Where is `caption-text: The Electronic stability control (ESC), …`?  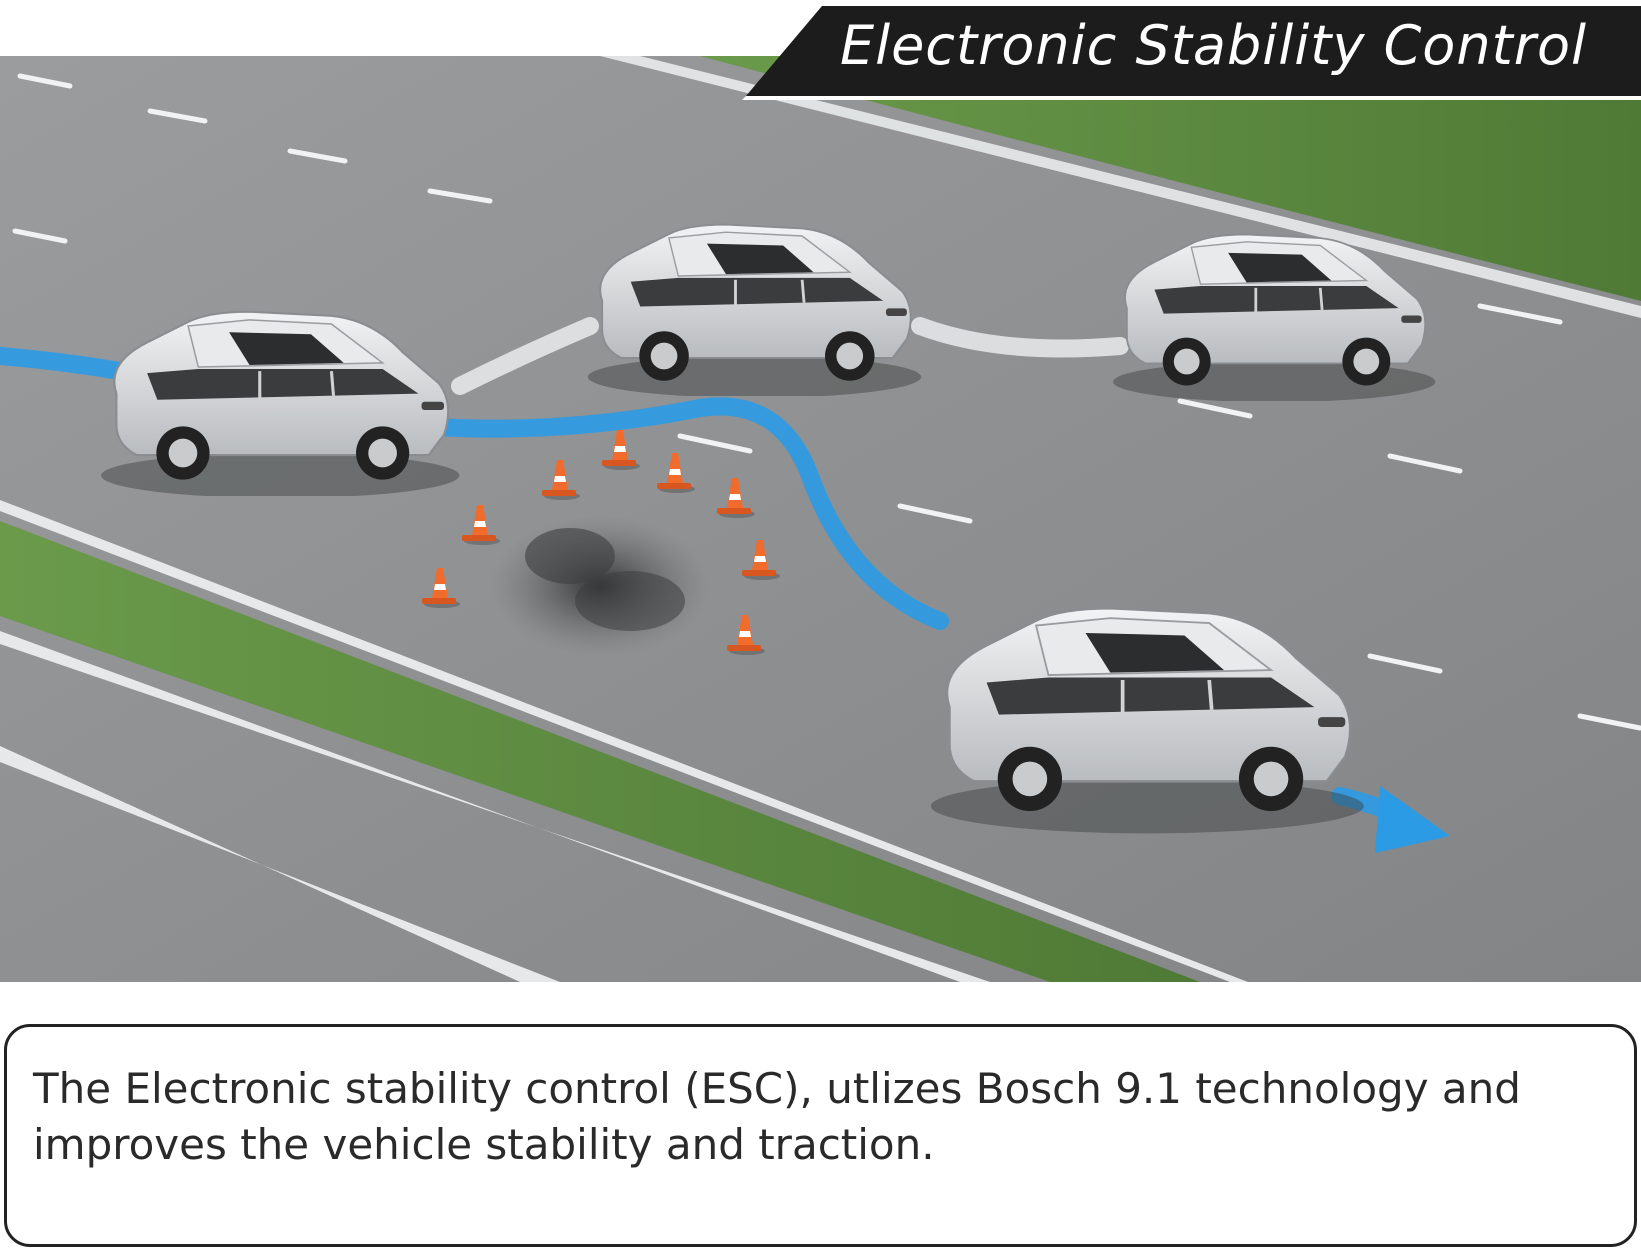
caption-text: The Electronic stability control (ESC), … is located at coordinates (777, 1116).